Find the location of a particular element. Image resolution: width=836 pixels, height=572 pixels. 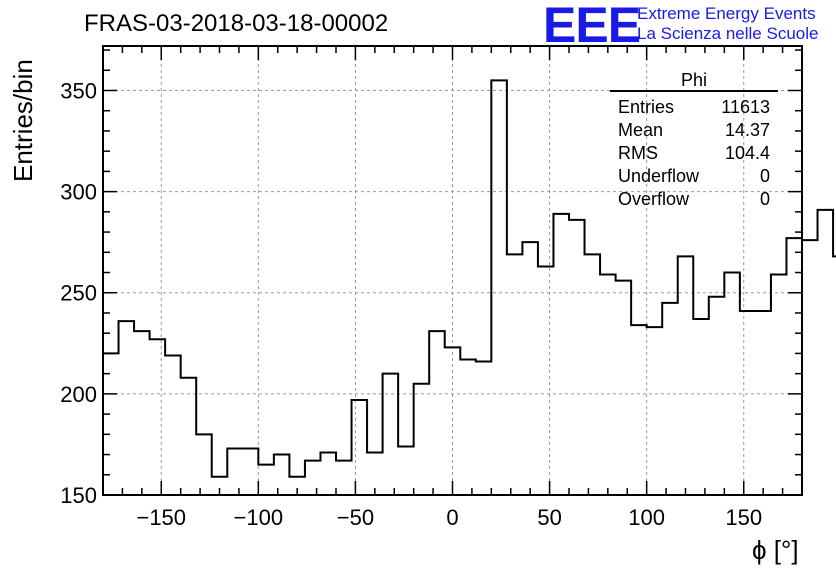

stats-value: 11613 is located at coordinates (745, 107).